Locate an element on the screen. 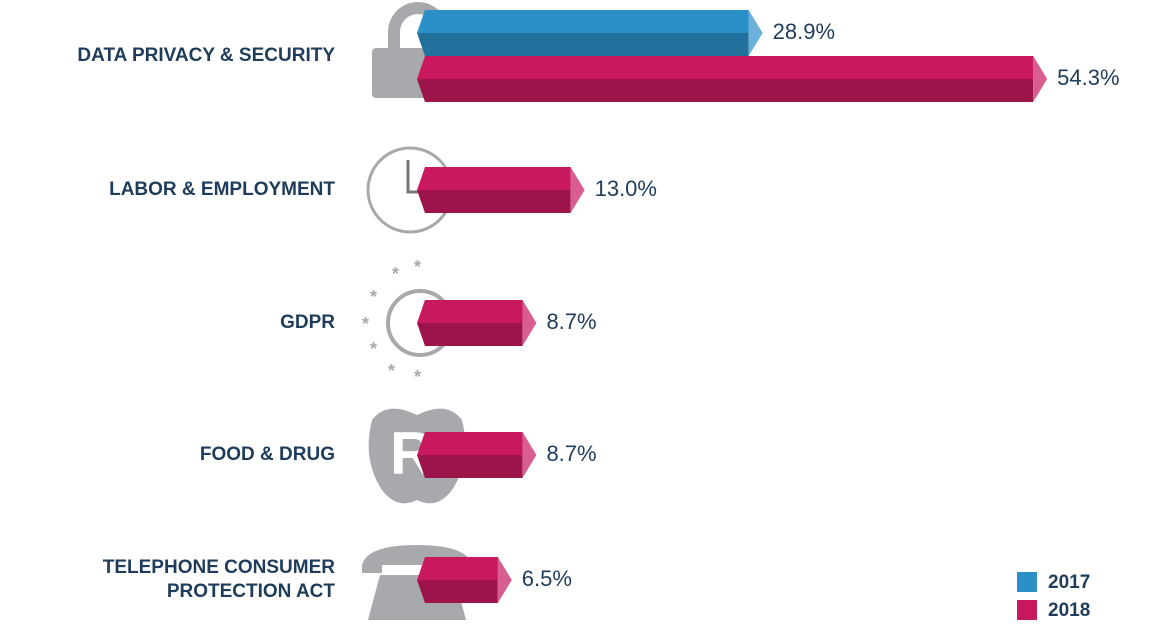  legend-label: 2018 is located at coordinates (1069, 610).